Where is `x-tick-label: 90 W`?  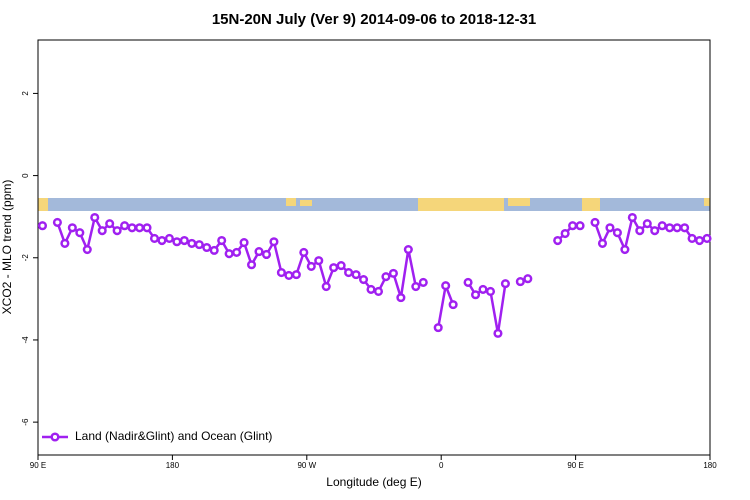
x-tick-label: 90 W is located at coordinates (306, 465).